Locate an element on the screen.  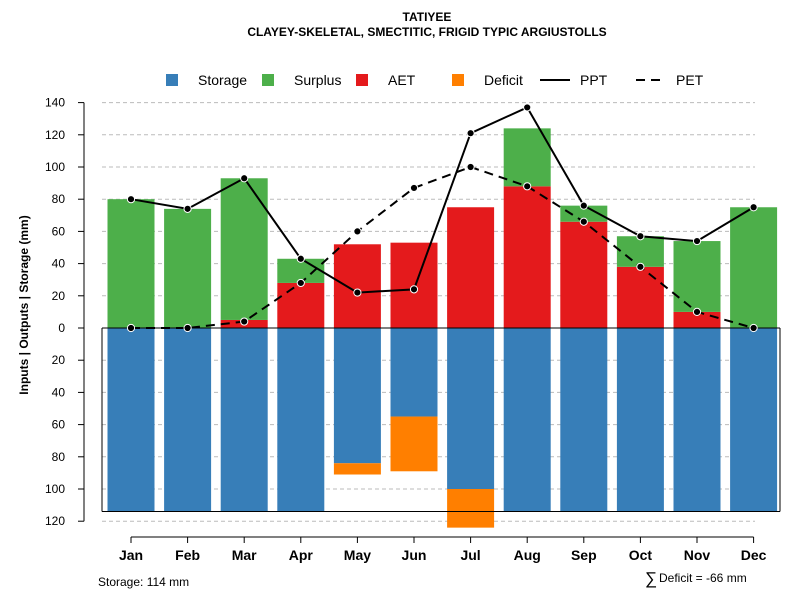
x-tick-label: Jan is located at coordinates (131, 555).